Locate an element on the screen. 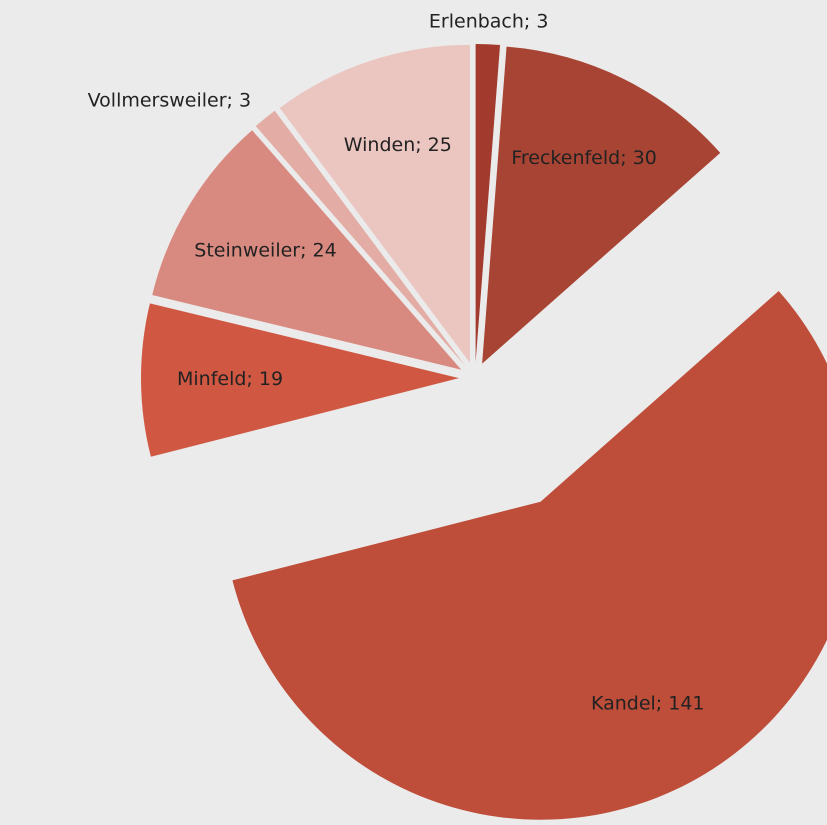  data-label: Kandel; 141 is located at coordinates (648, 704).